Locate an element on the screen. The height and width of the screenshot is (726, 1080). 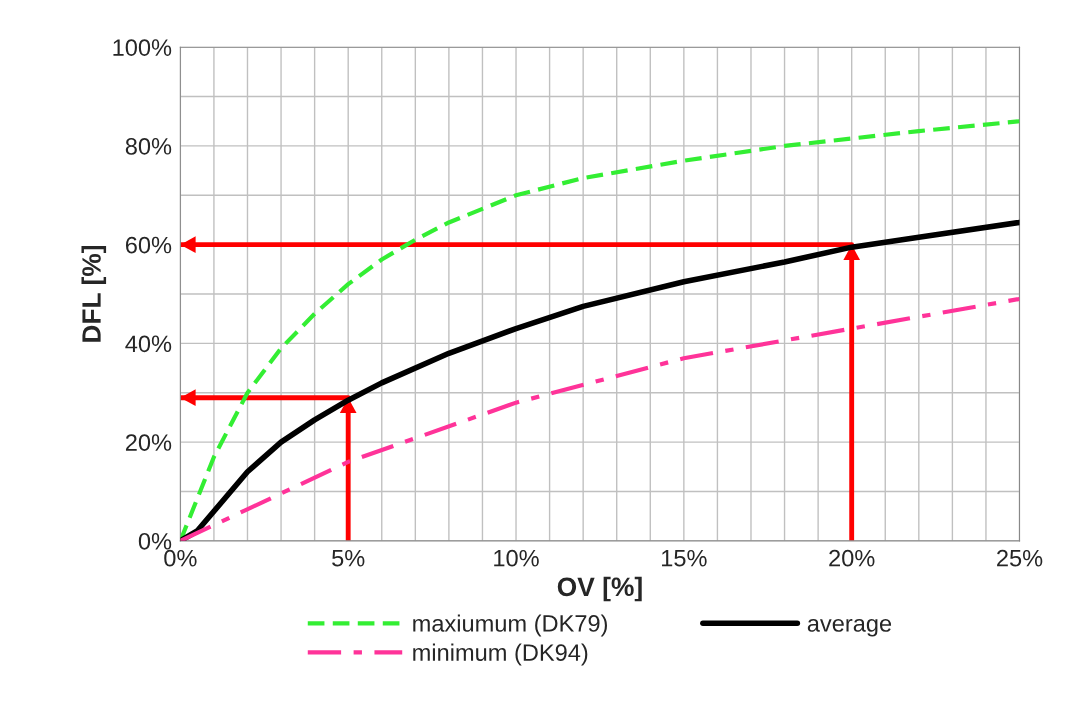
y-axis-title: DFL [%] is located at coordinates (94, 293).